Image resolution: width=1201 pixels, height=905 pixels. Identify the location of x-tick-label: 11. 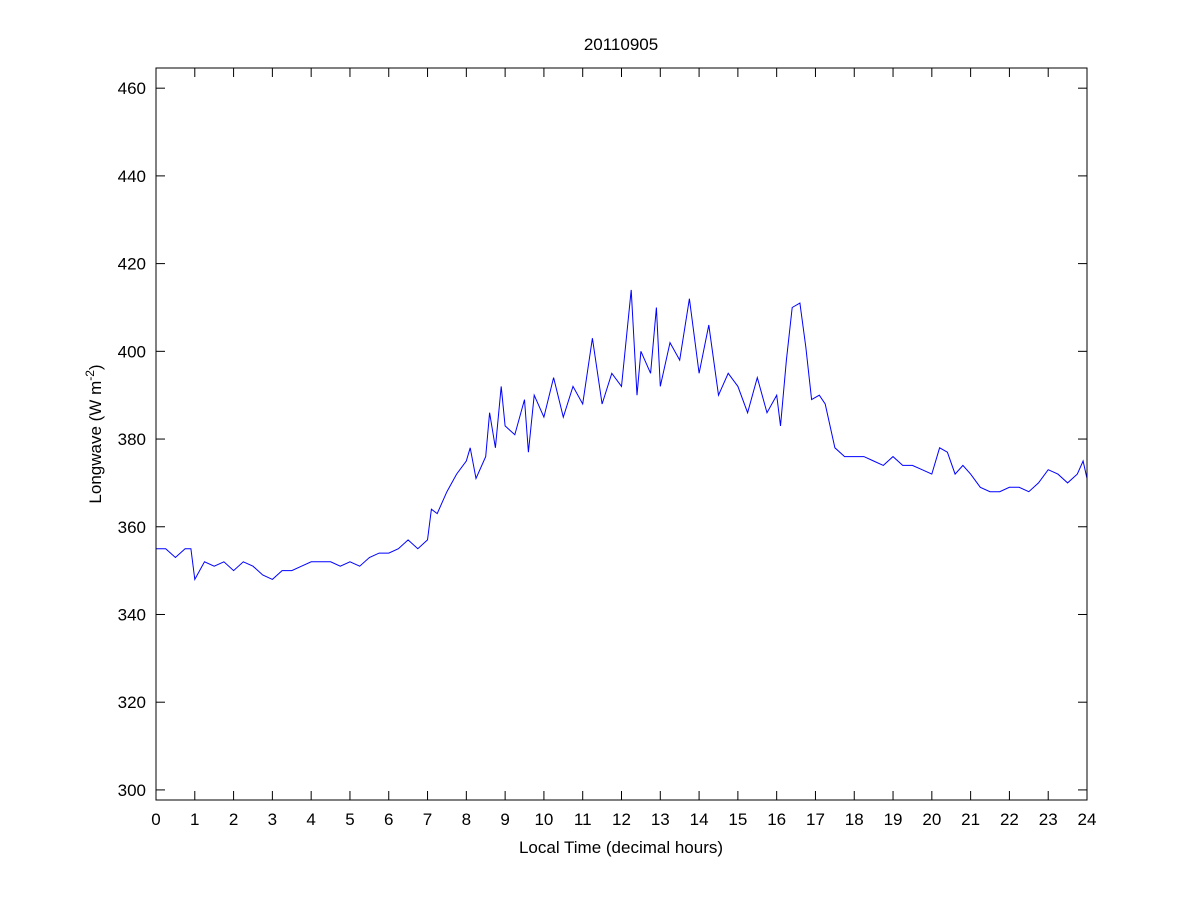
(583, 819).